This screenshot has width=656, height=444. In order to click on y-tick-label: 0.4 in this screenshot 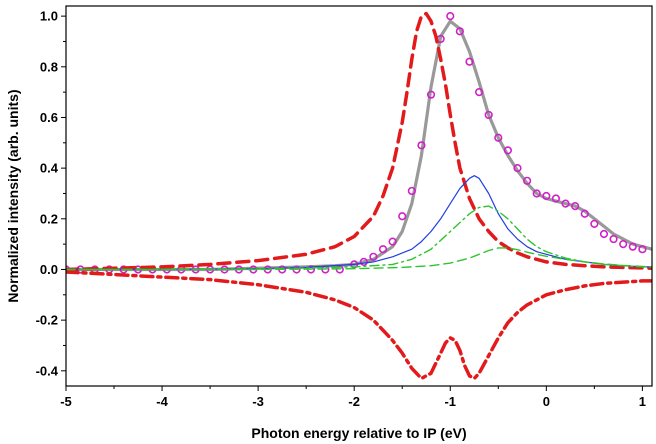, I will do `click(49, 168)`.